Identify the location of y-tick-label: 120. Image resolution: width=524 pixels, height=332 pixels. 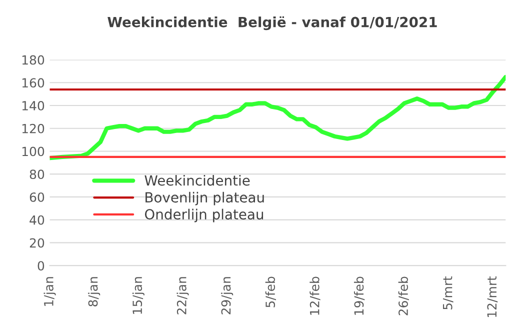
(33, 129).